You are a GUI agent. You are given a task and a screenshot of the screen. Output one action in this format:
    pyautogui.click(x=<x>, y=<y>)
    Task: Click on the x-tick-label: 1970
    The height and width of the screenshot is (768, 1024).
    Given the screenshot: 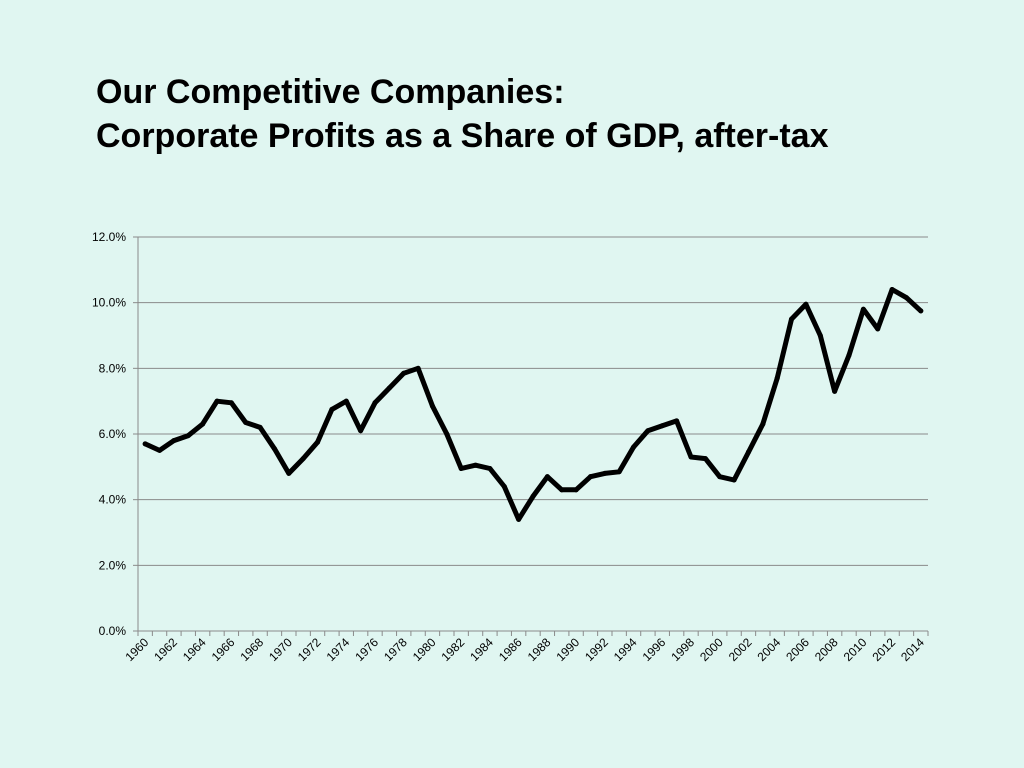 What is the action you would take?
    pyautogui.click(x=280, y=649)
    